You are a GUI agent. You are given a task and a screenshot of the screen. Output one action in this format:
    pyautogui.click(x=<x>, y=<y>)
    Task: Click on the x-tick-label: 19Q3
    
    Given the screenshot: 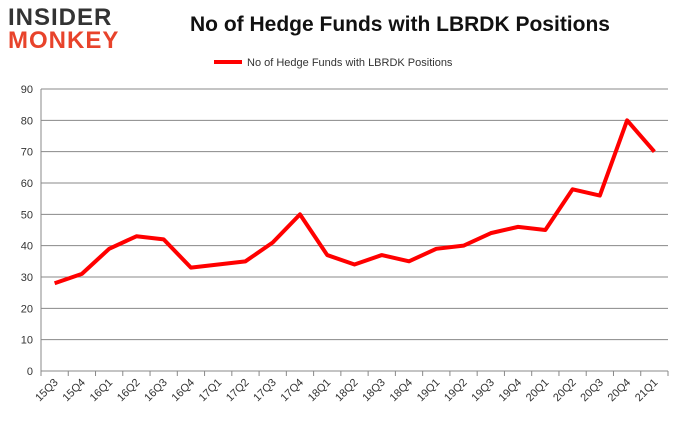 What is the action you would take?
    pyautogui.click(x=483, y=391)
    